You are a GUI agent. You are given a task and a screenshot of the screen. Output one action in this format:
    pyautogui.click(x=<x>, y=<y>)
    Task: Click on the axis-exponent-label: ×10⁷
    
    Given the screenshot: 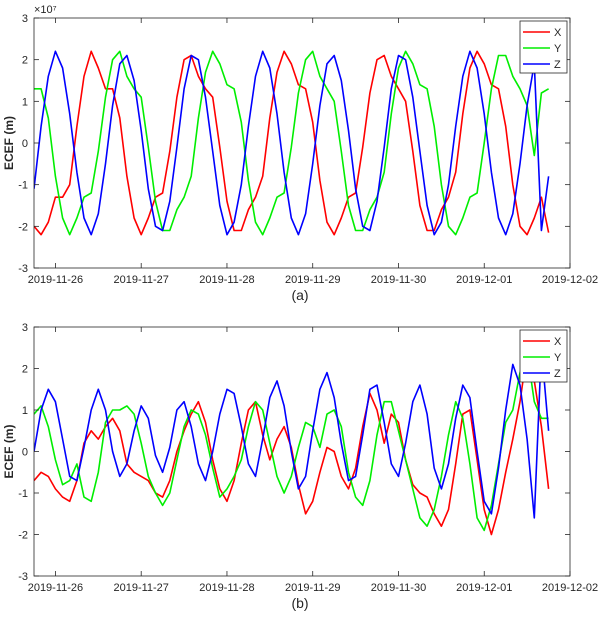 What is the action you would take?
    pyautogui.click(x=45, y=10)
    